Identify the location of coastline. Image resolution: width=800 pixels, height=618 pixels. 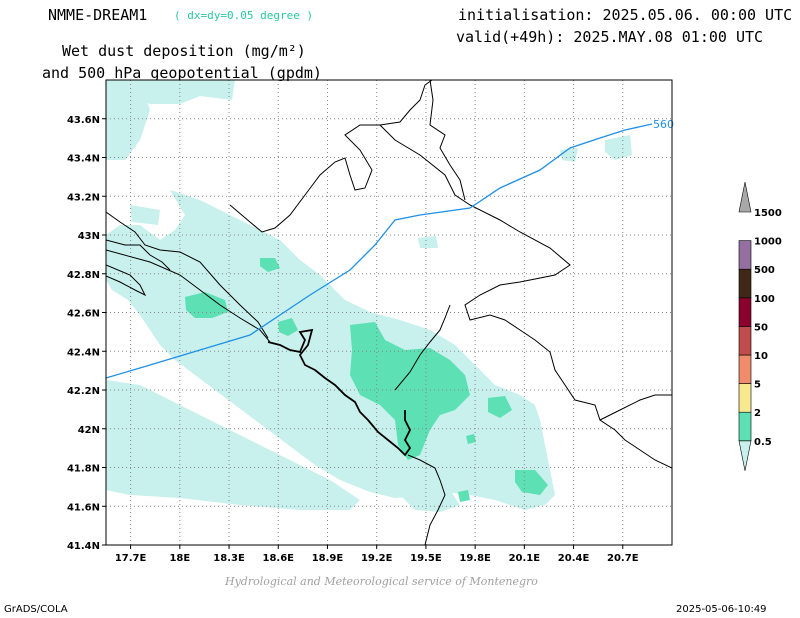
(339, 392).